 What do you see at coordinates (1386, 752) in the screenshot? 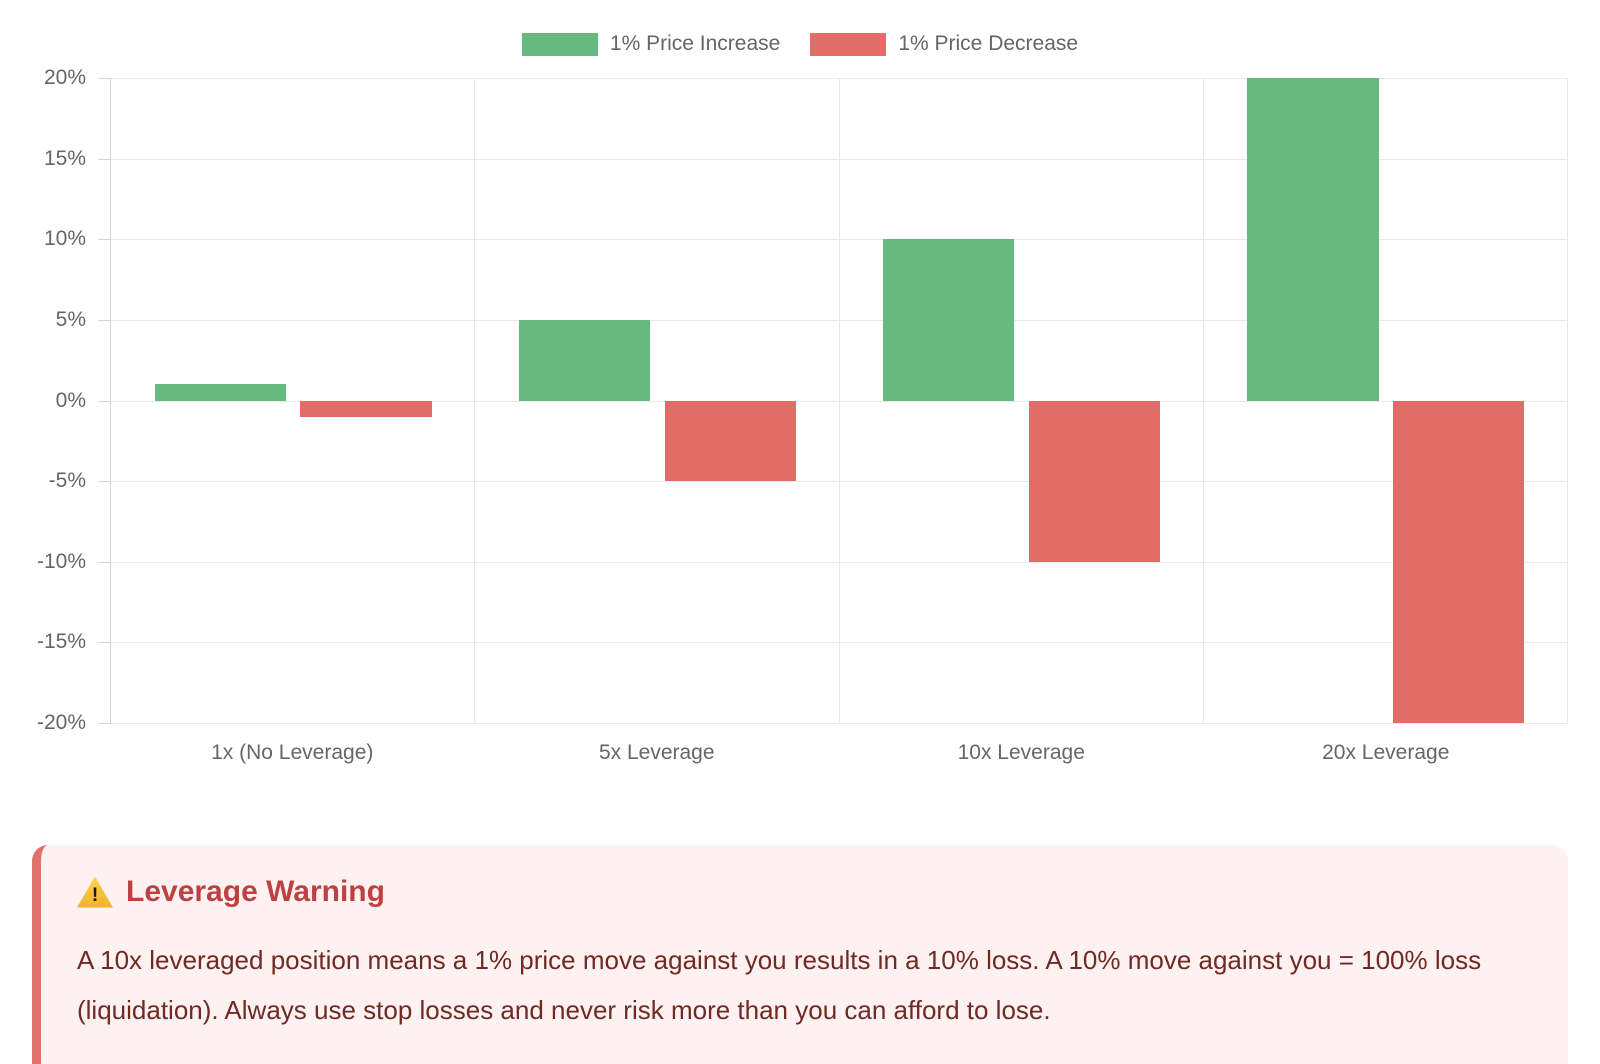
I see `x-tick-label: 20x Leverage` at bounding box center [1386, 752].